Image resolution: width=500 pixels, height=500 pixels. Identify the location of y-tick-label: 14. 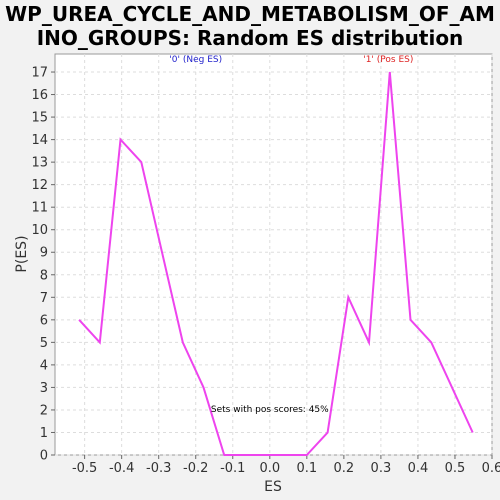
(39, 140).